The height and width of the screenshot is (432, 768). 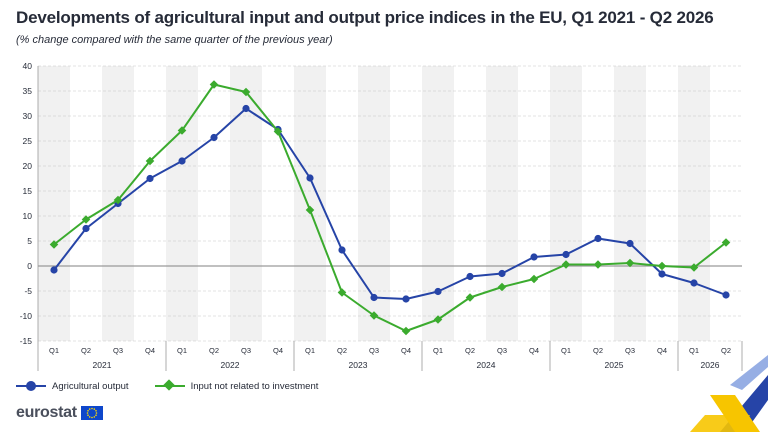 I want to click on year-label: 2024, so click(x=486, y=365).